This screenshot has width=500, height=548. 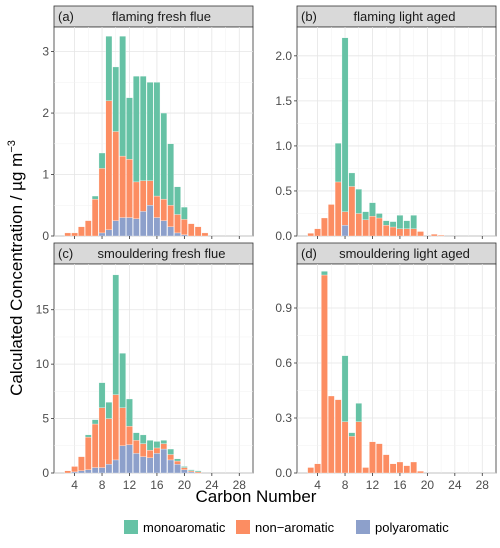 I want to click on x-tick-labels: 4 8 12 16 20 24 28, so click(x=158, y=482).